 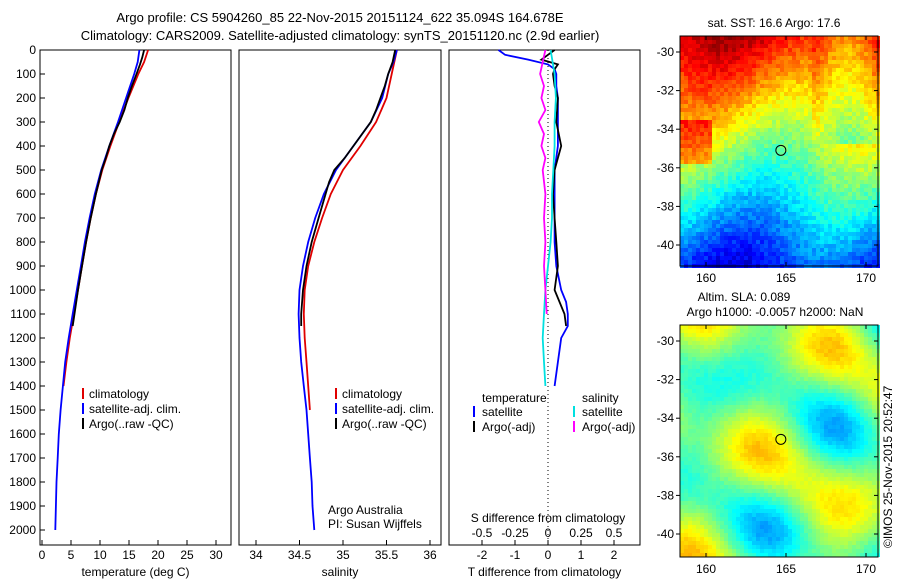 I want to click on y-tick-label: 0, so click(x=32, y=50).